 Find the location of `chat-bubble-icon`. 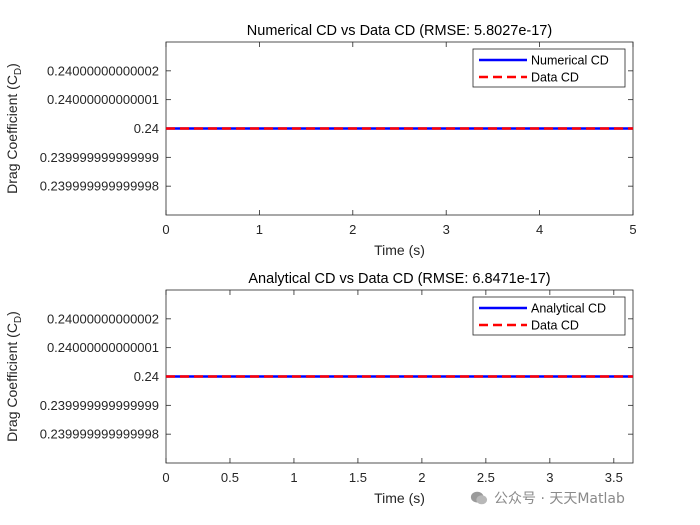

chat-bubble-icon is located at coordinates (479, 498).